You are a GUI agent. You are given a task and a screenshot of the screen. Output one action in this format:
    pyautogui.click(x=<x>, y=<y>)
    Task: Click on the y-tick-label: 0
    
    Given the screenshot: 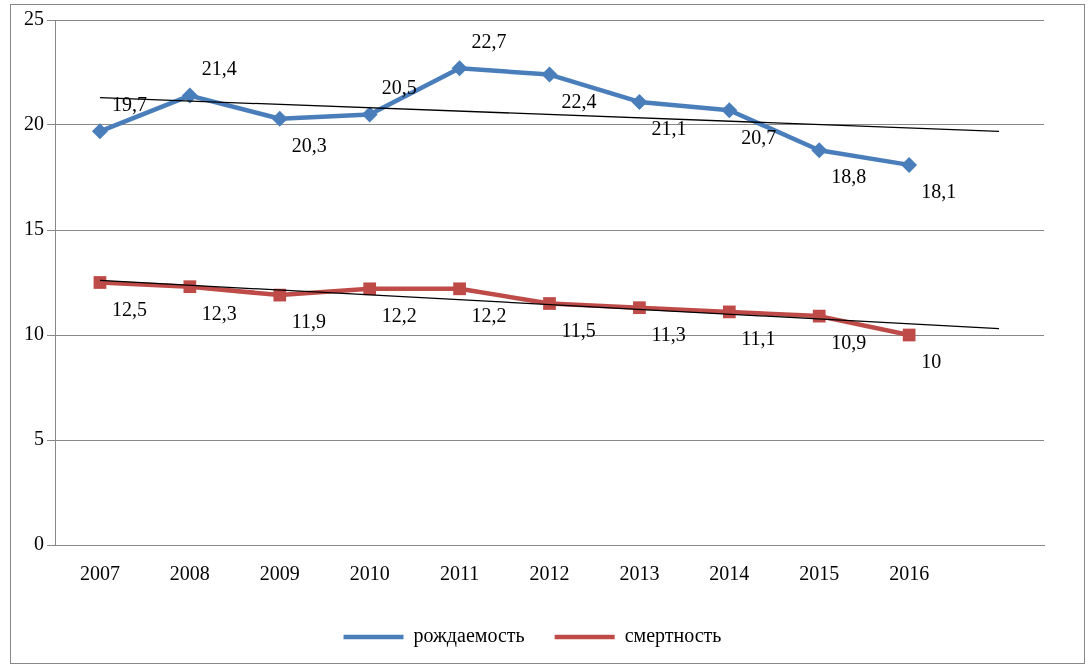 What is the action you would take?
    pyautogui.click(x=39, y=543)
    